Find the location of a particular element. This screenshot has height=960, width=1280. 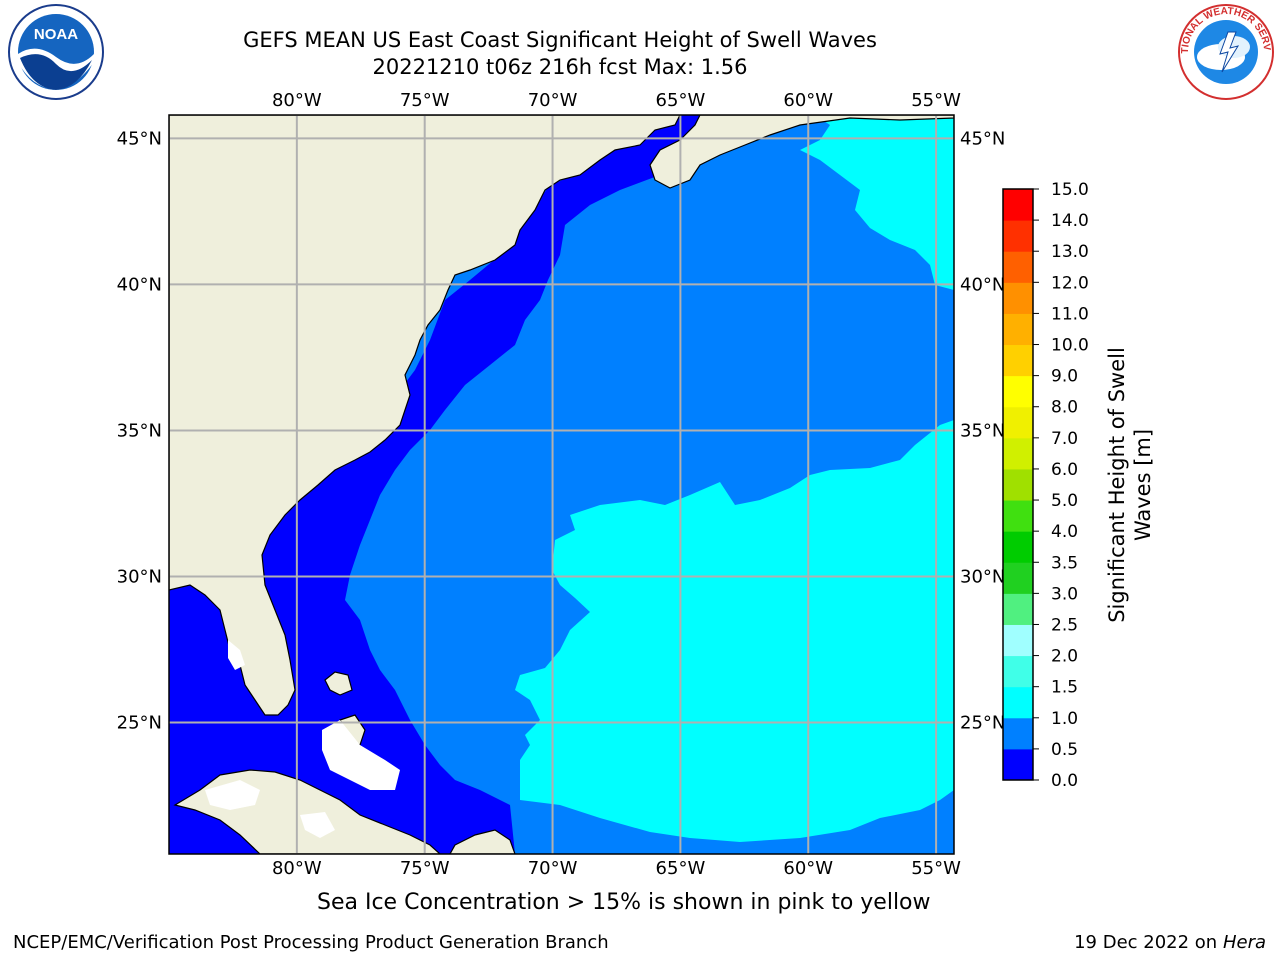

bahamas-island is located at coordinates (338, 683).